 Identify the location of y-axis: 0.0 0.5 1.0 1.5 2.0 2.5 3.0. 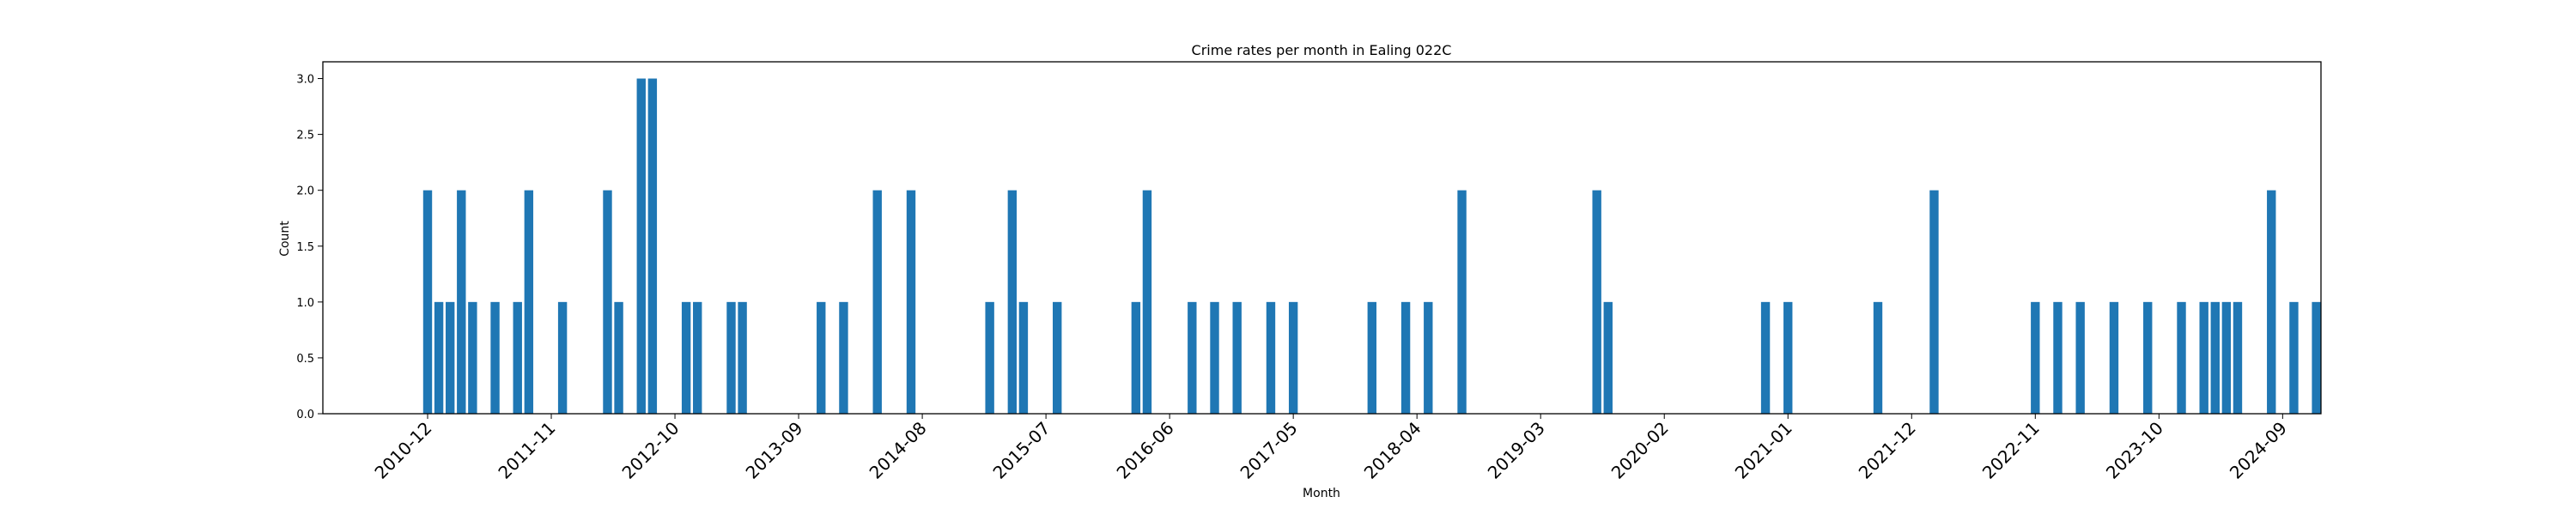
(310, 247).